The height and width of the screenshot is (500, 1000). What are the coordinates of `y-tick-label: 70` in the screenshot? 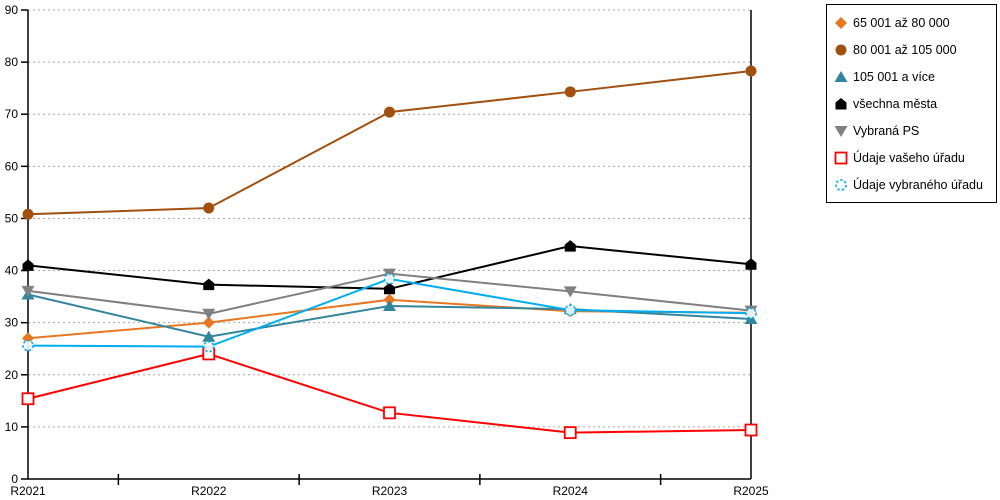 It's located at (12, 114).